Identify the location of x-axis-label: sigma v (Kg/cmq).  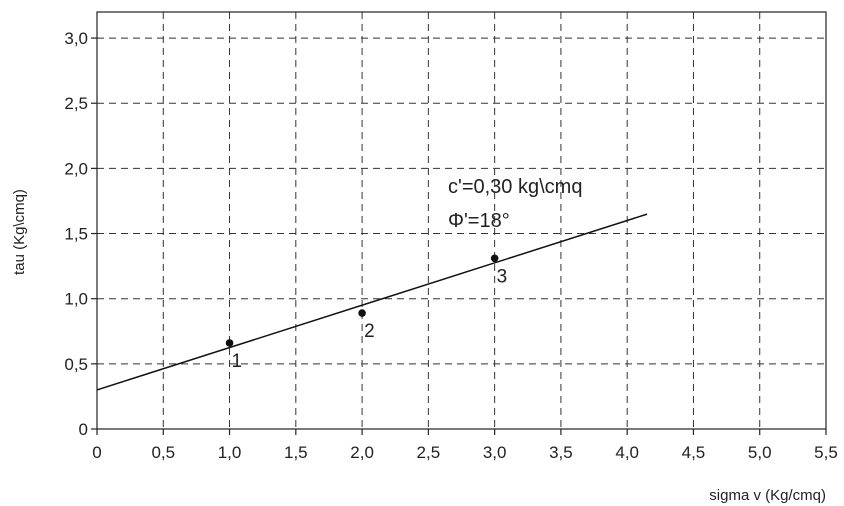
(767, 495).